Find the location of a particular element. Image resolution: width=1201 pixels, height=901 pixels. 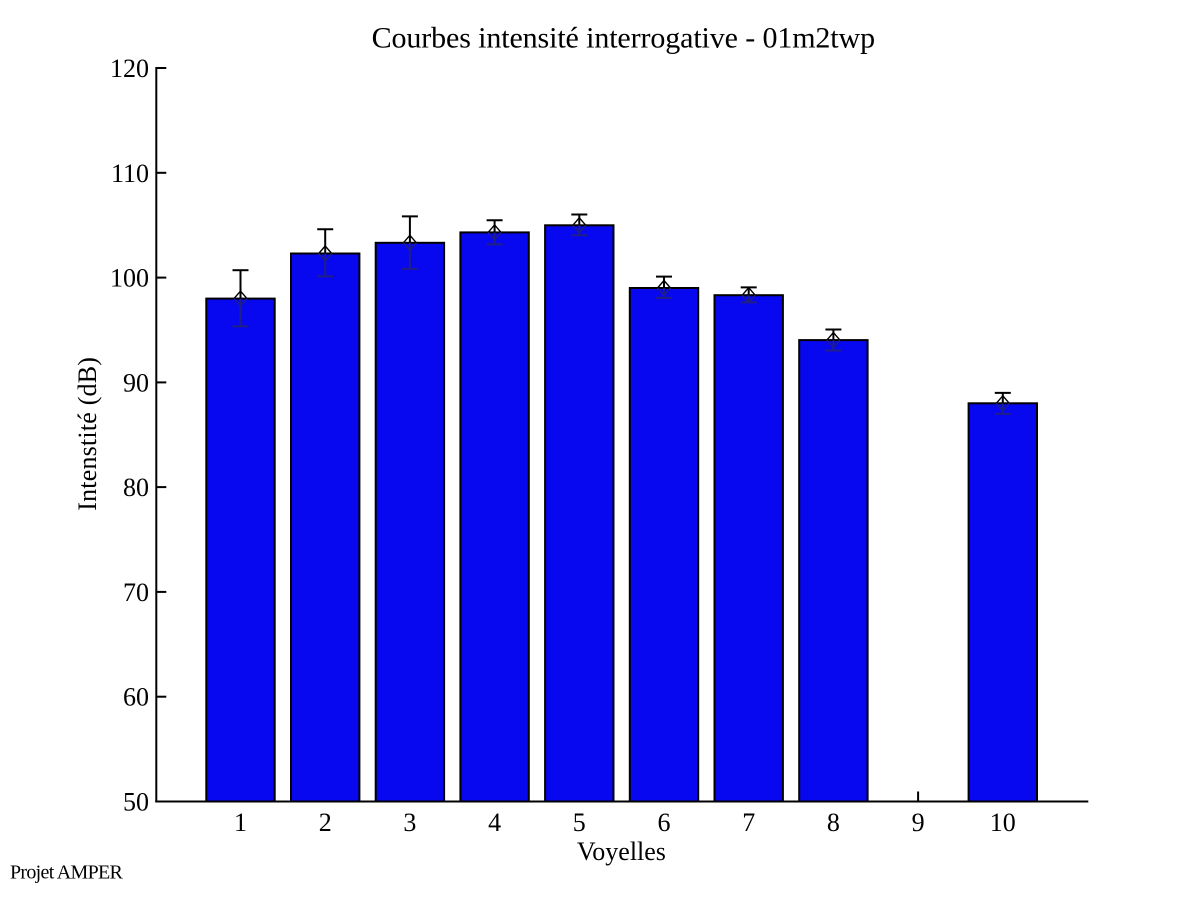

svg-text: 50 is located at coordinates (136, 802).